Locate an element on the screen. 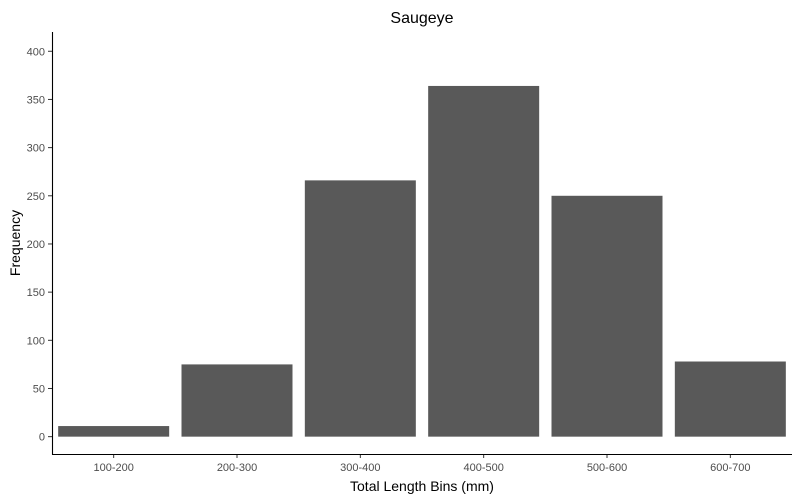 The image size is (800, 500). chart-title: Saugeye is located at coordinates (421, 18).